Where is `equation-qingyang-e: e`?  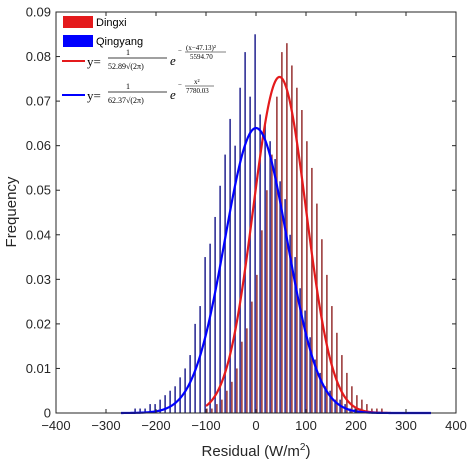 equation-qingyang-e: e is located at coordinates (173, 94).